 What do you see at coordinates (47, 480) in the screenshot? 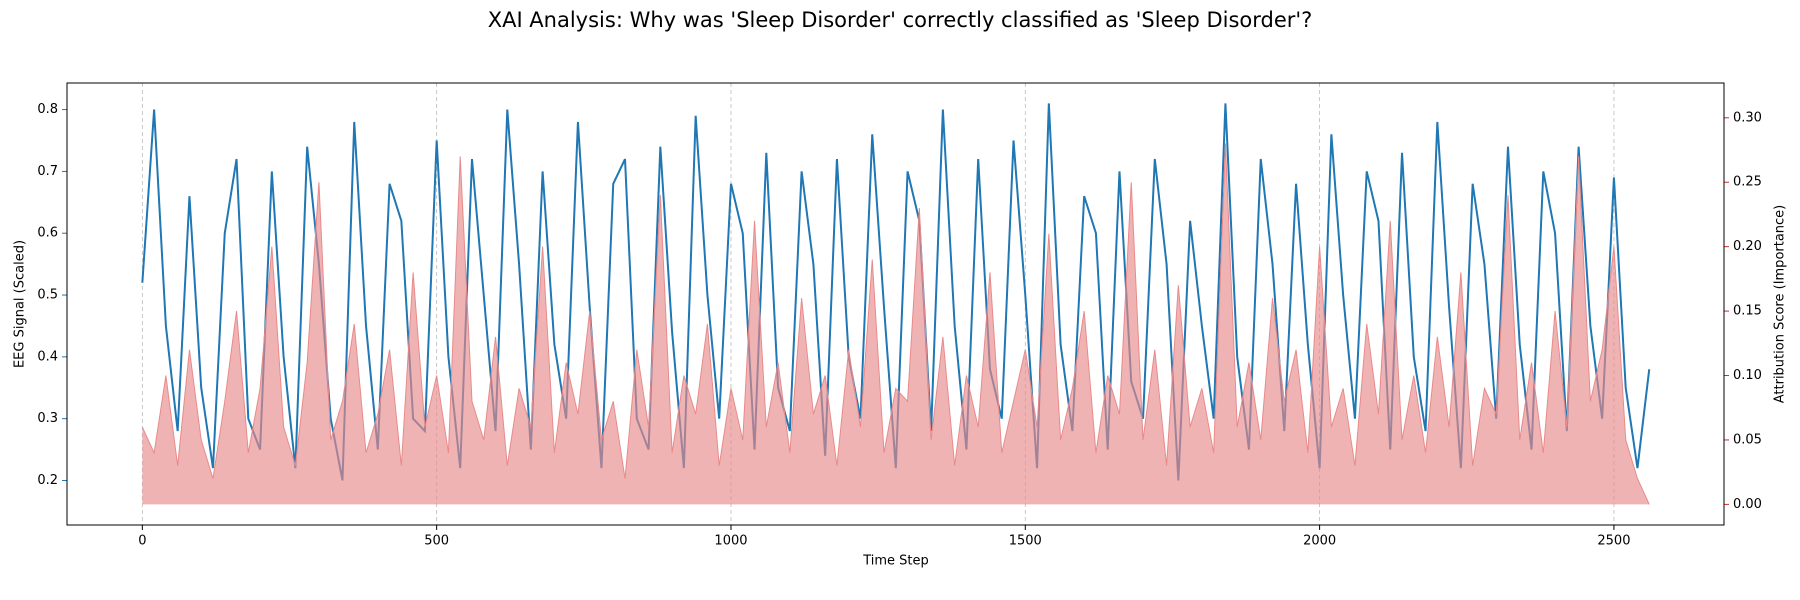
I see `y-tick-label: 0.2` at bounding box center [47, 480].